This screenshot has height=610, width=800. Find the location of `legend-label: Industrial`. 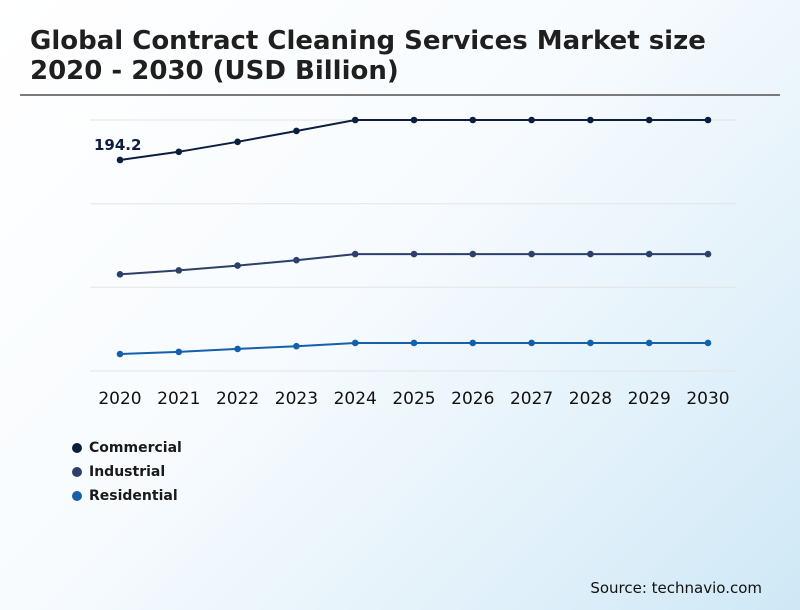

legend-label: Industrial is located at coordinates (127, 472).